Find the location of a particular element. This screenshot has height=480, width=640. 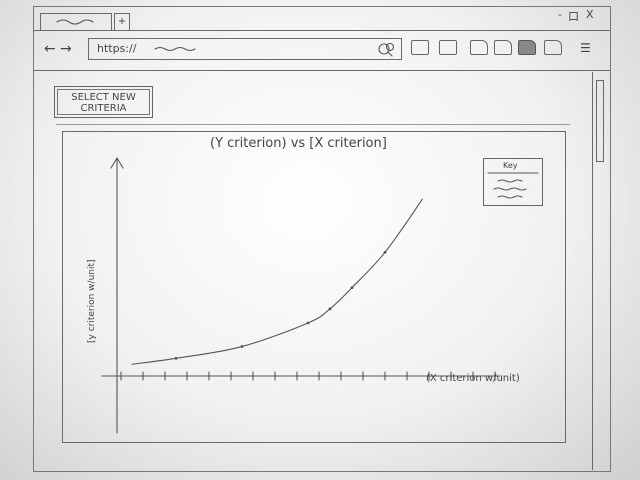

back-arrow-icon: ← is located at coordinates (50, 49).